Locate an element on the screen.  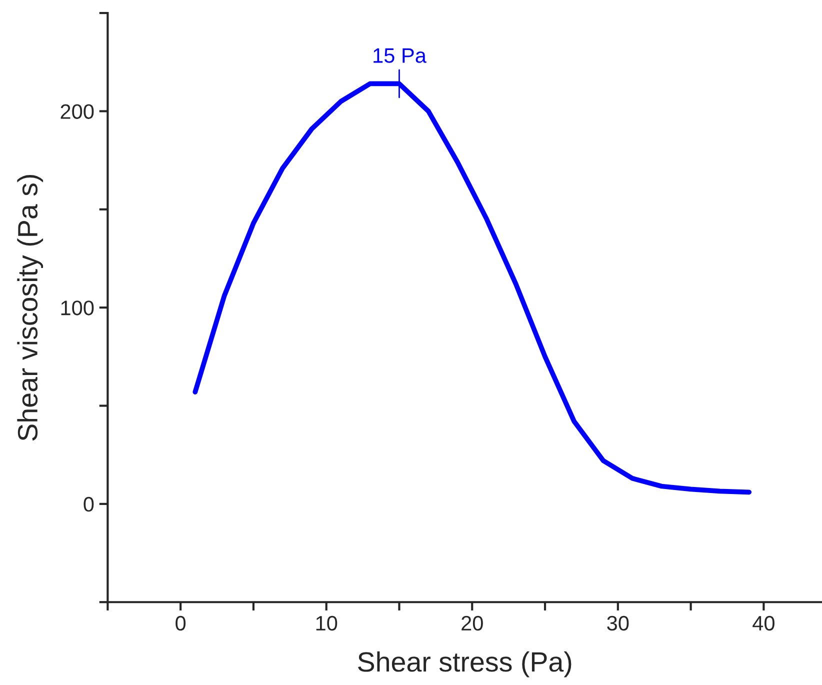
x-tick-label: 40 is located at coordinates (763, 623).